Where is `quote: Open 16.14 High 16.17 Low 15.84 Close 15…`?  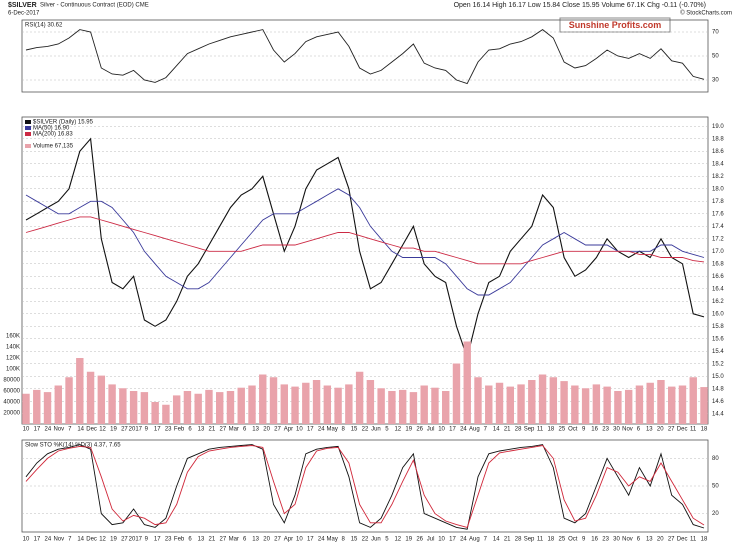
quote: Open 16.14 High 16.17 Low 15.84 Close 15… is located at coordinates (580, 5).